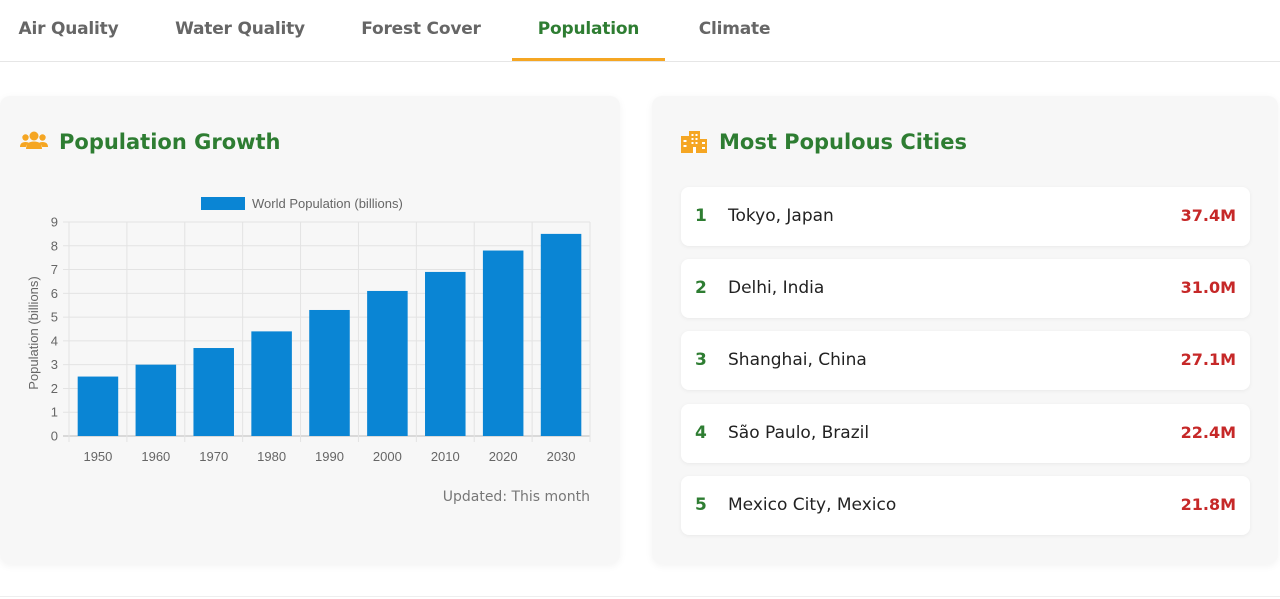  I want to click on updated-note: Updated: This month, so click(516, 497).